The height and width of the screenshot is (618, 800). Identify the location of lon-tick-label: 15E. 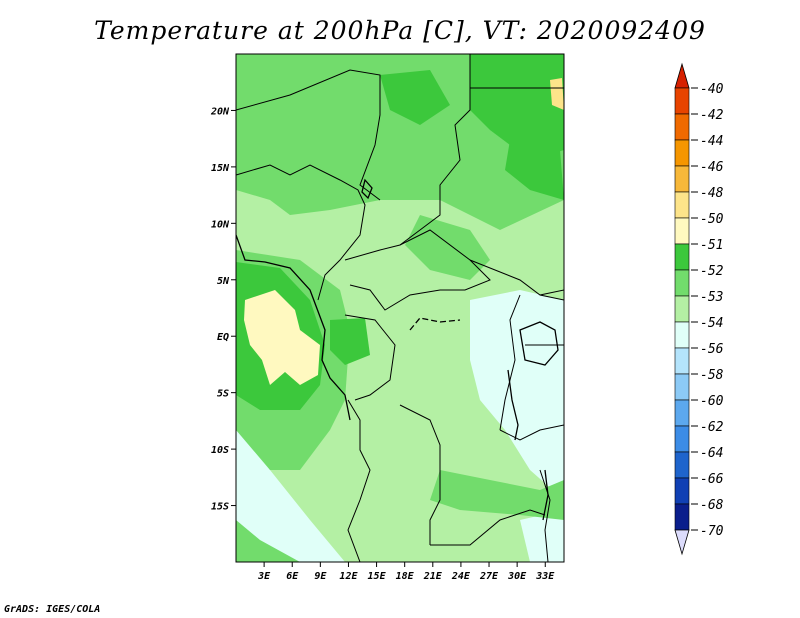
(377, 576).